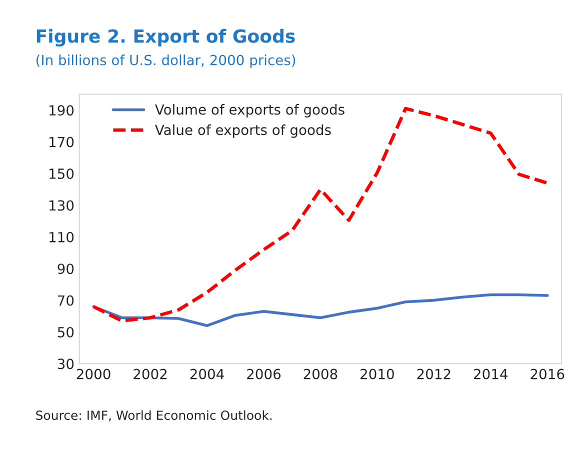 The image size is (588, 449). What do you see at coordinates (62, 205) in the screenshot?
I see `y-tick-label: 130` at bounding box center [62, 205].